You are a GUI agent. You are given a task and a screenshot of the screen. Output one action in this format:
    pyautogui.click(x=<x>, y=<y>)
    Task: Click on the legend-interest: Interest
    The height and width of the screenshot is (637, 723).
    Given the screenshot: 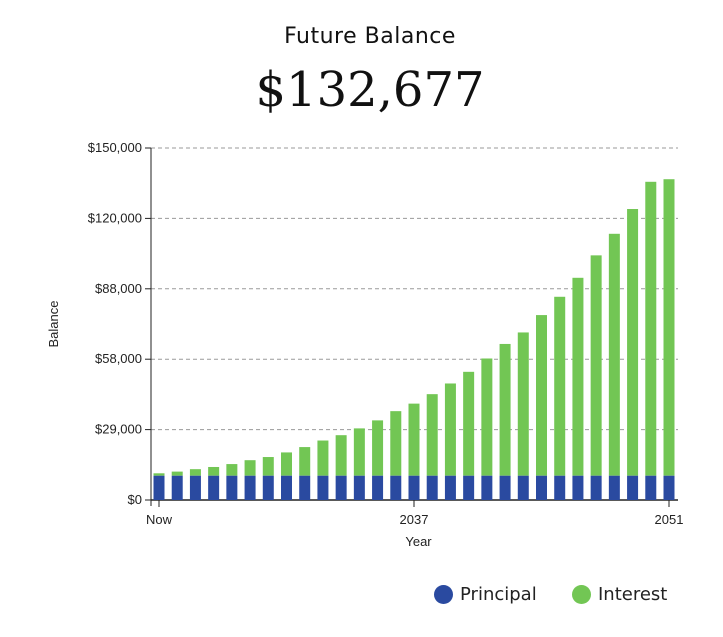 What is the action you would take?
    pyautogui.click(x=619, y=594)
    